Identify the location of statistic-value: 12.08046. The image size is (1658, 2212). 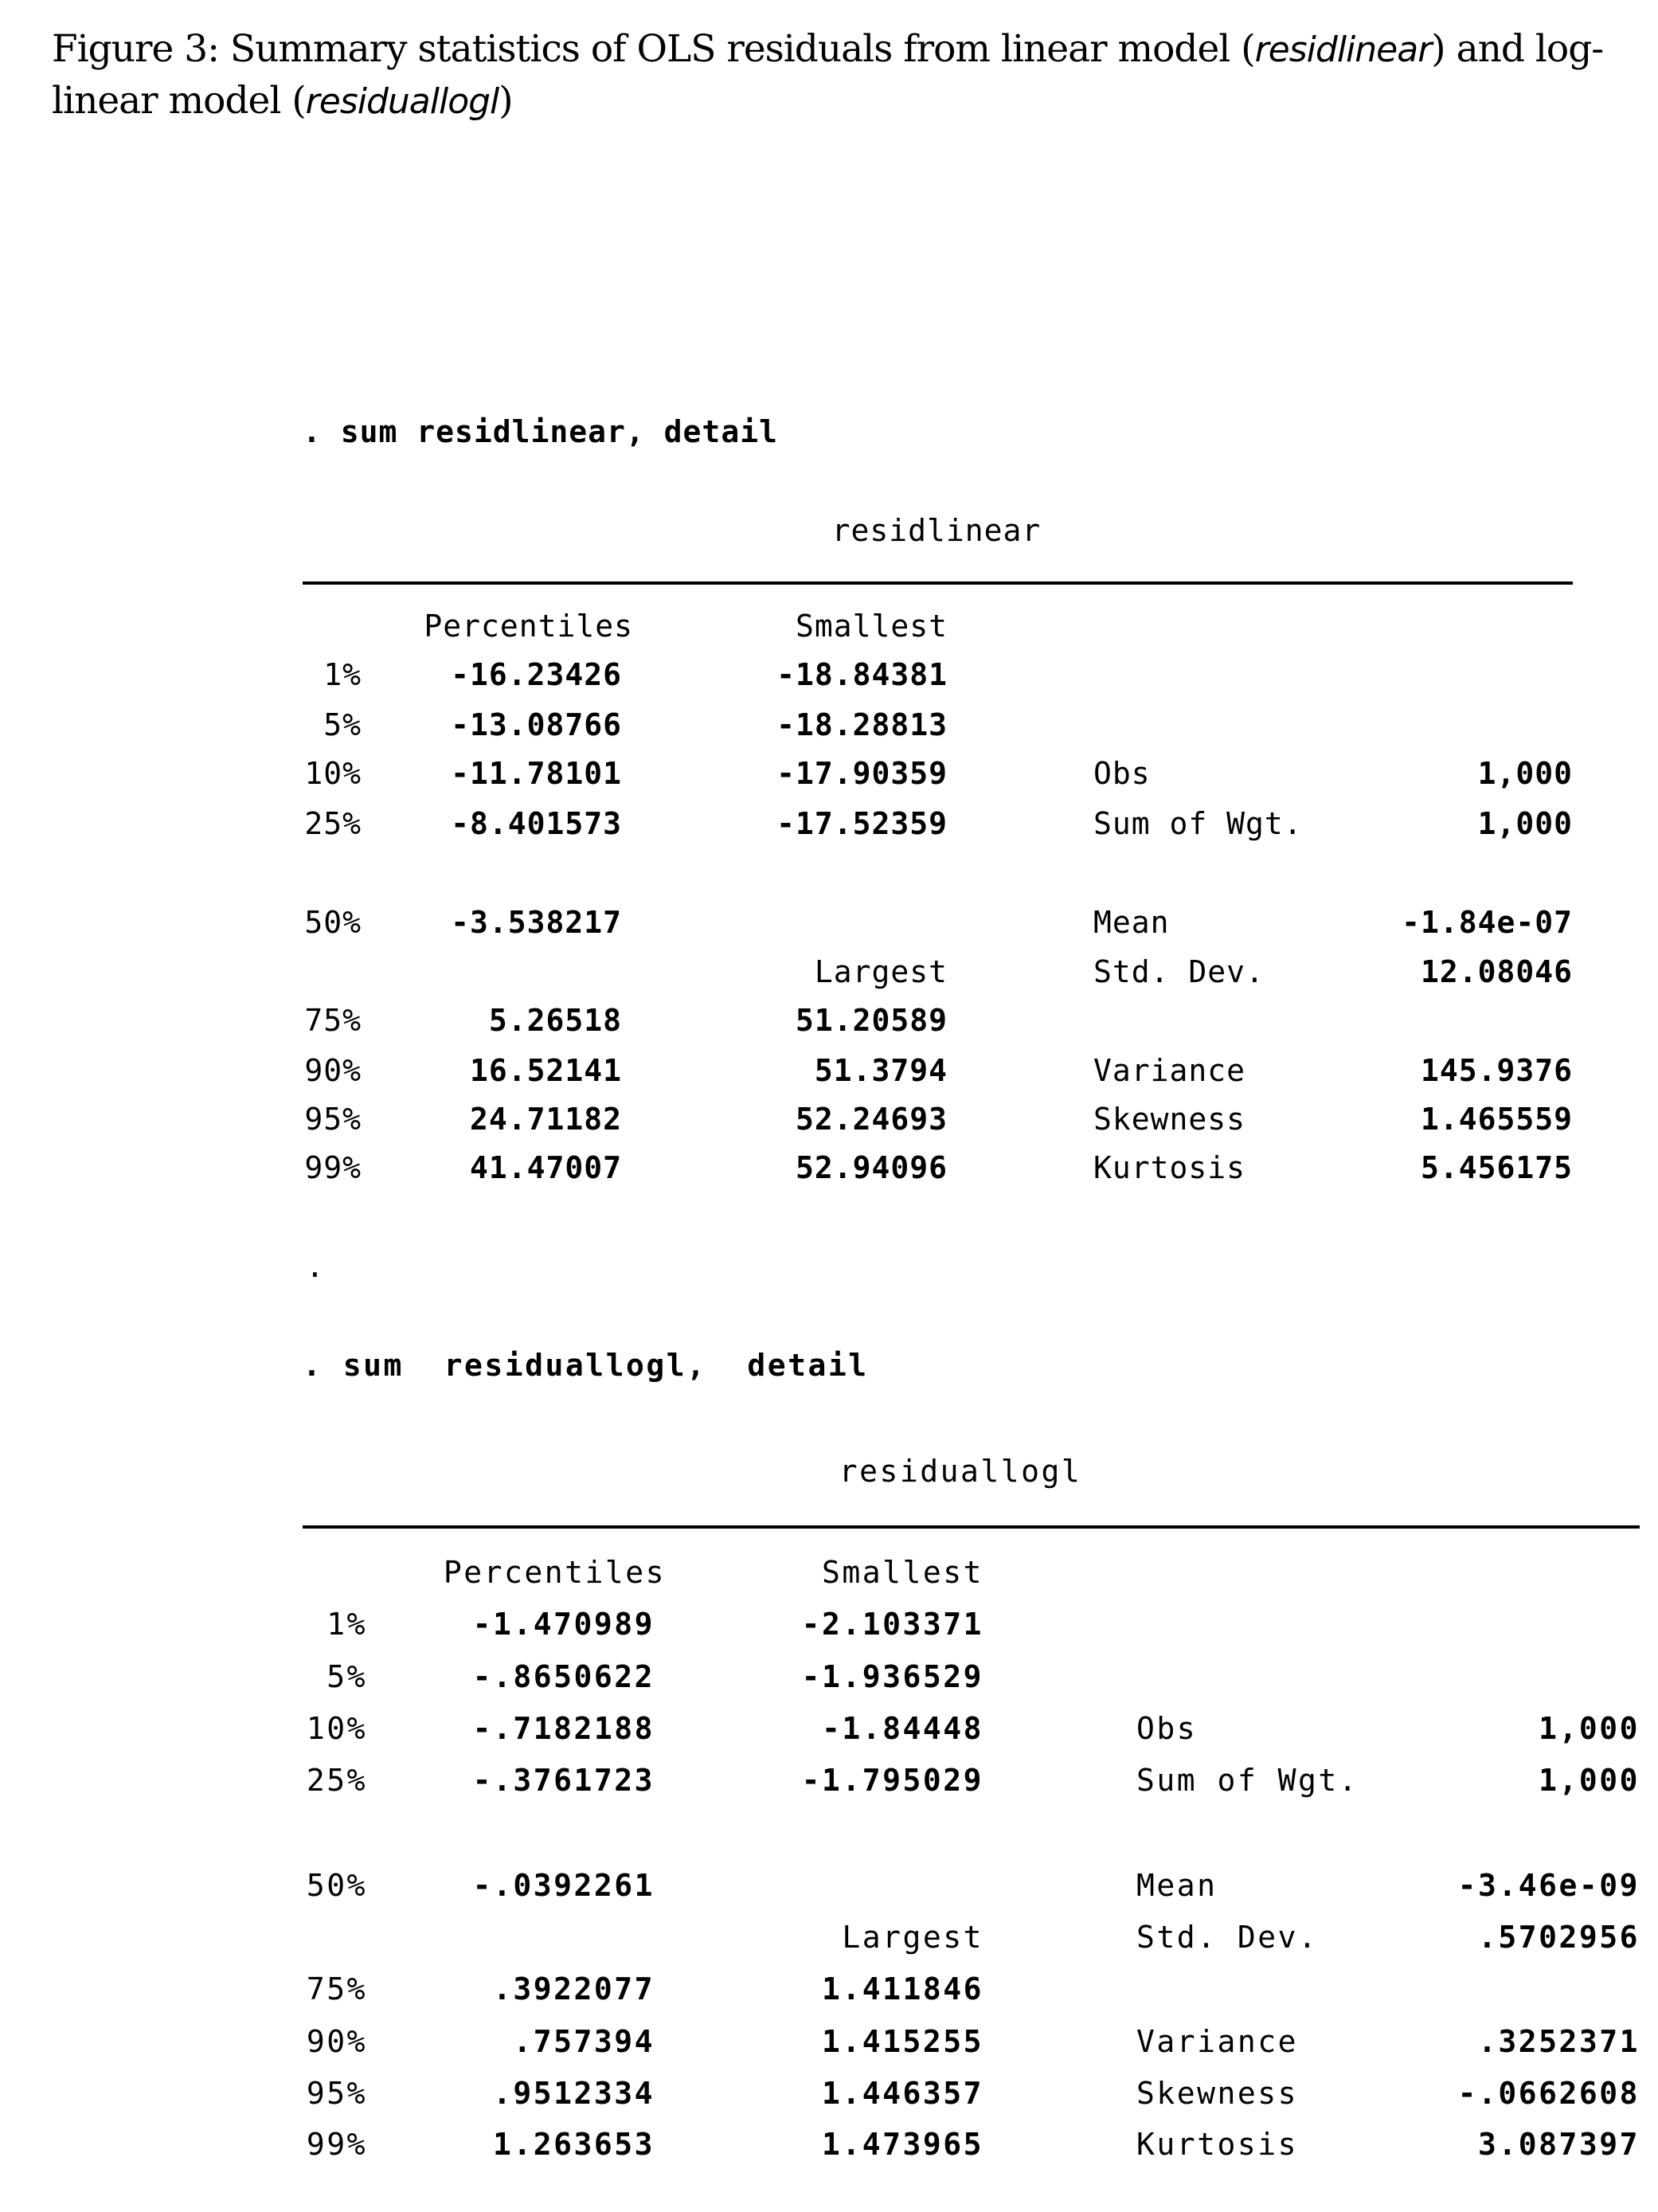
(1496, 971).